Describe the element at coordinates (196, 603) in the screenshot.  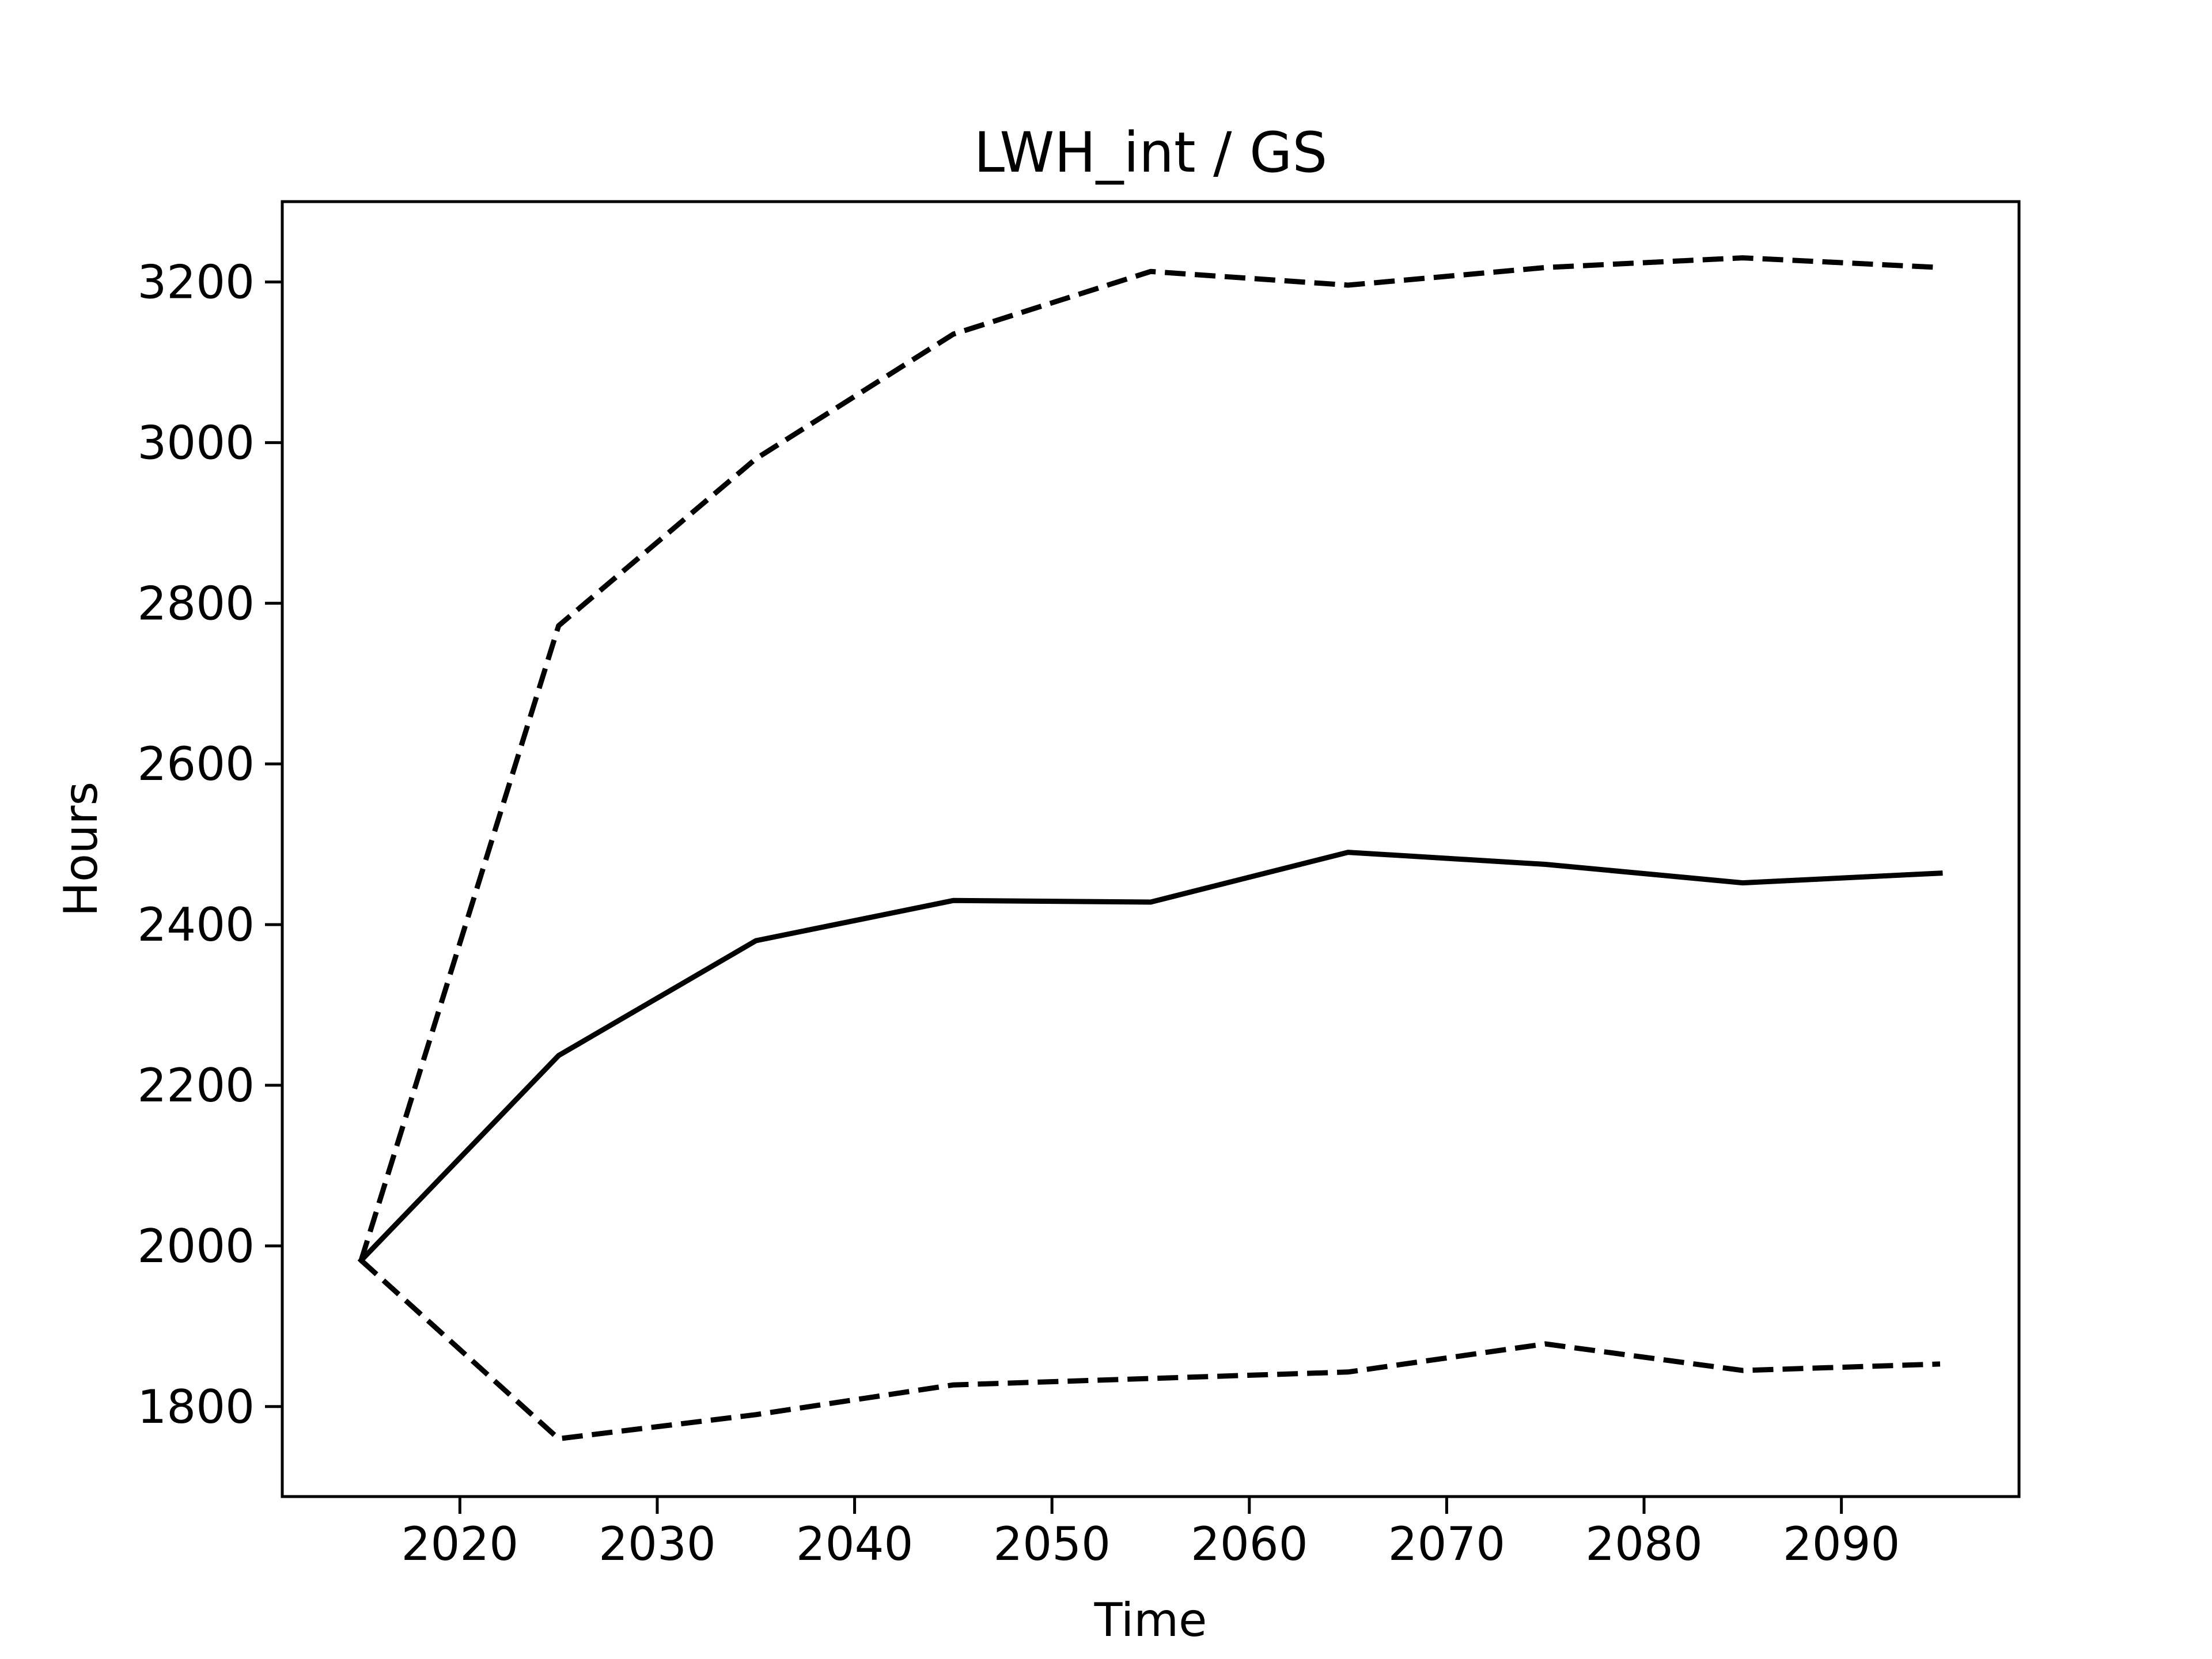
I see `y-tick-label: 2800` at that location.